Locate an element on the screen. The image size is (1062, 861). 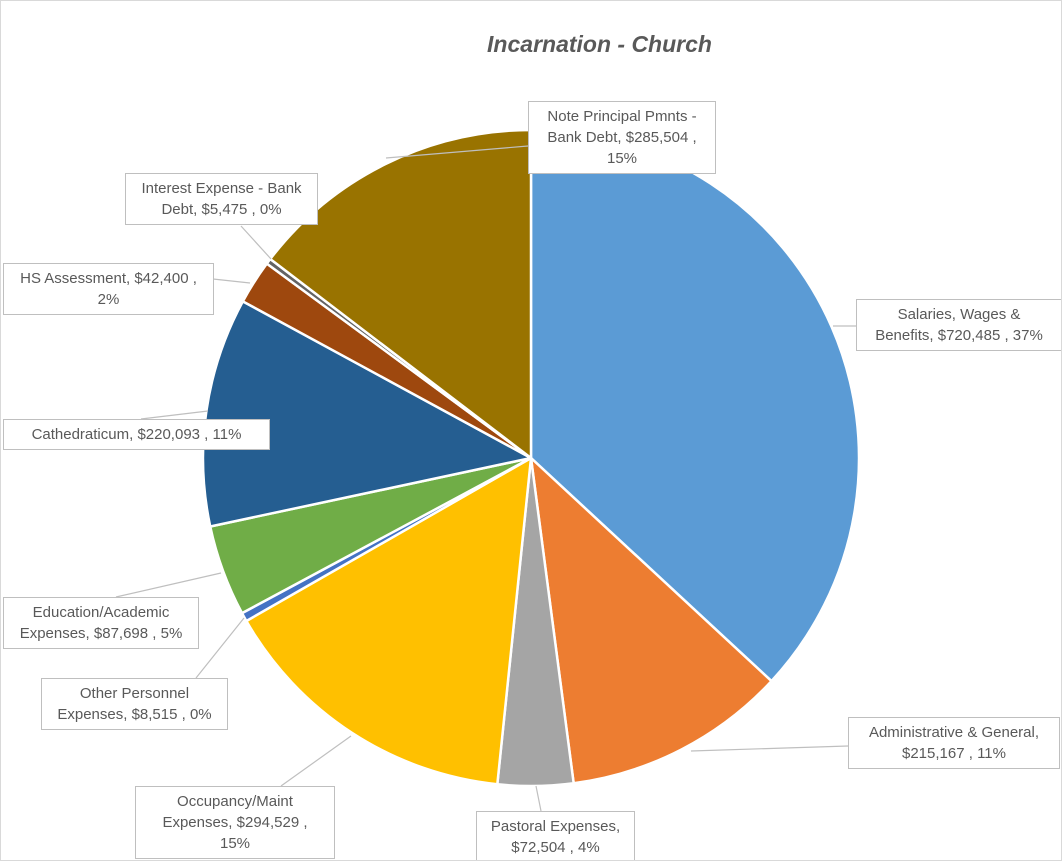
pie-slice-occupancy-maint-expenses is located at coordinates (389, 621).